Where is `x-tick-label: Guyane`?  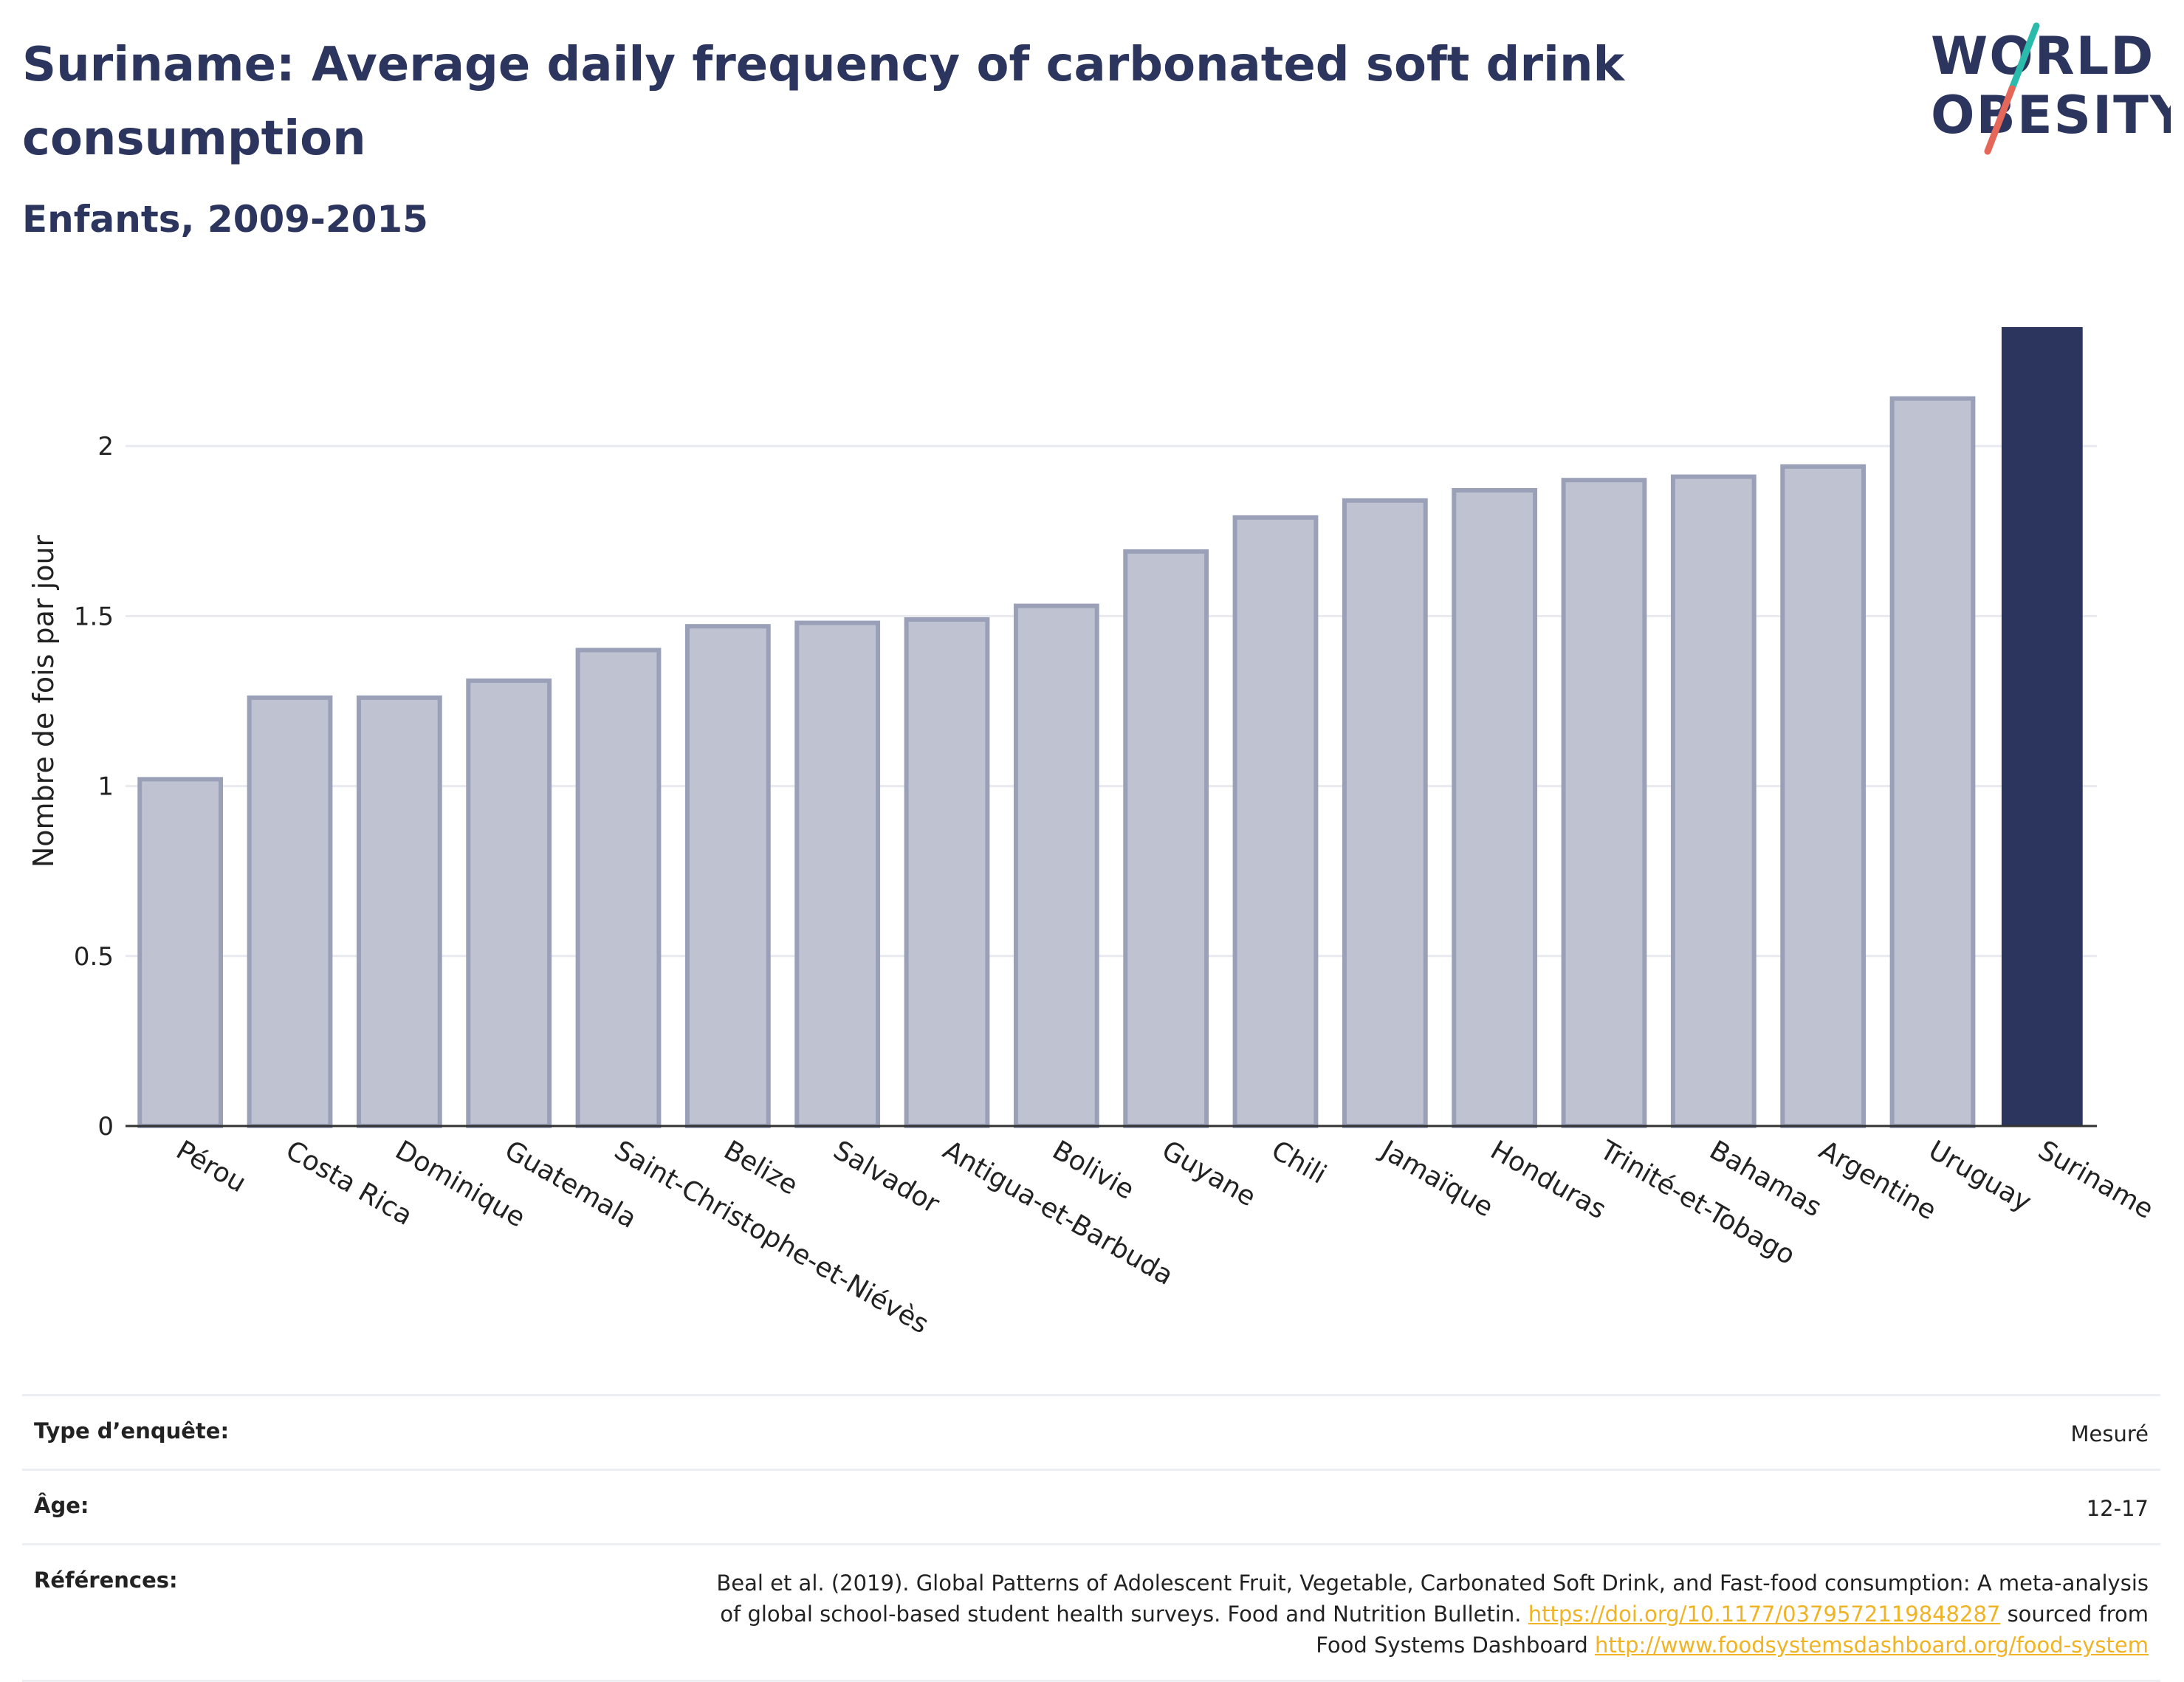 x-tick-label: Guyane is located at coordinates (1209, 1173).